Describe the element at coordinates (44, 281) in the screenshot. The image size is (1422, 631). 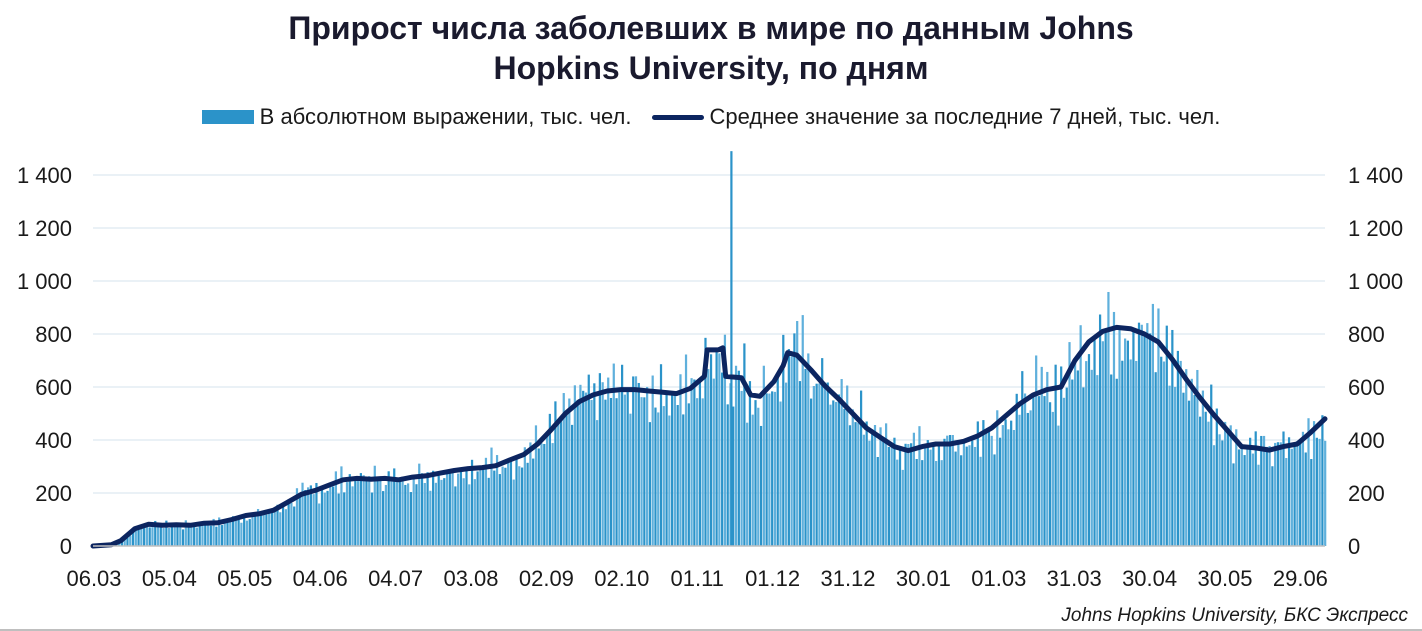
I see `y-tick-label-left: 1 000` at that location.